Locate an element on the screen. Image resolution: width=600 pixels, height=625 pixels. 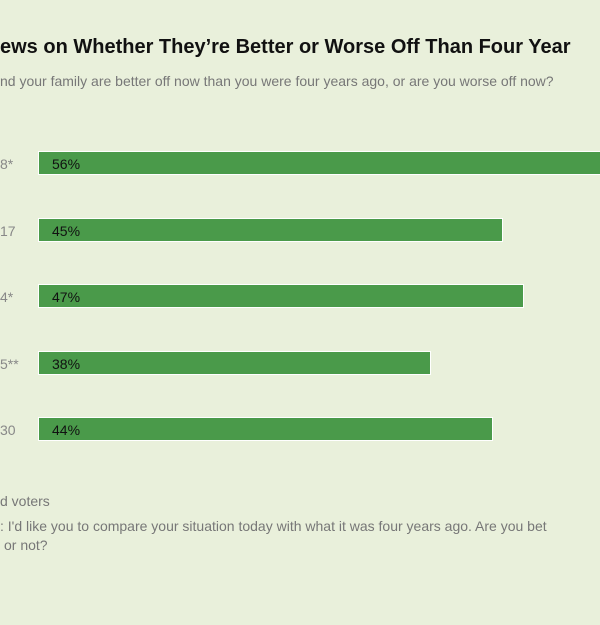
category-label: 8* is located at coordinates (7, 164).